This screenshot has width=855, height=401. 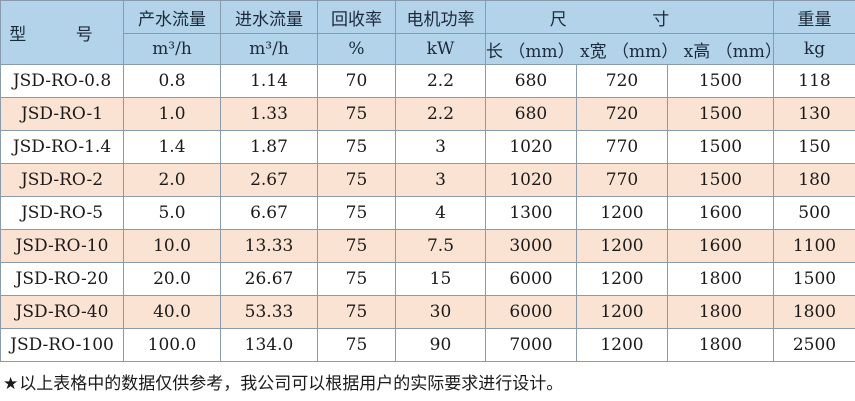 I want to click on unit-inlet-flow: m³/h, so click(x=269, y=49).